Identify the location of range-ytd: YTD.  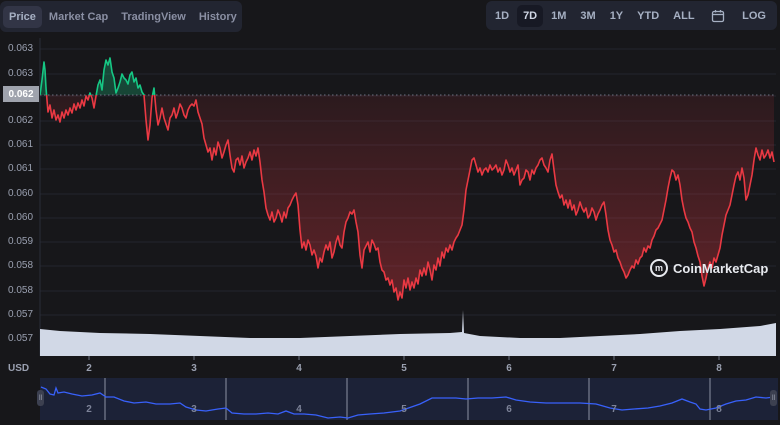
(648, 15).